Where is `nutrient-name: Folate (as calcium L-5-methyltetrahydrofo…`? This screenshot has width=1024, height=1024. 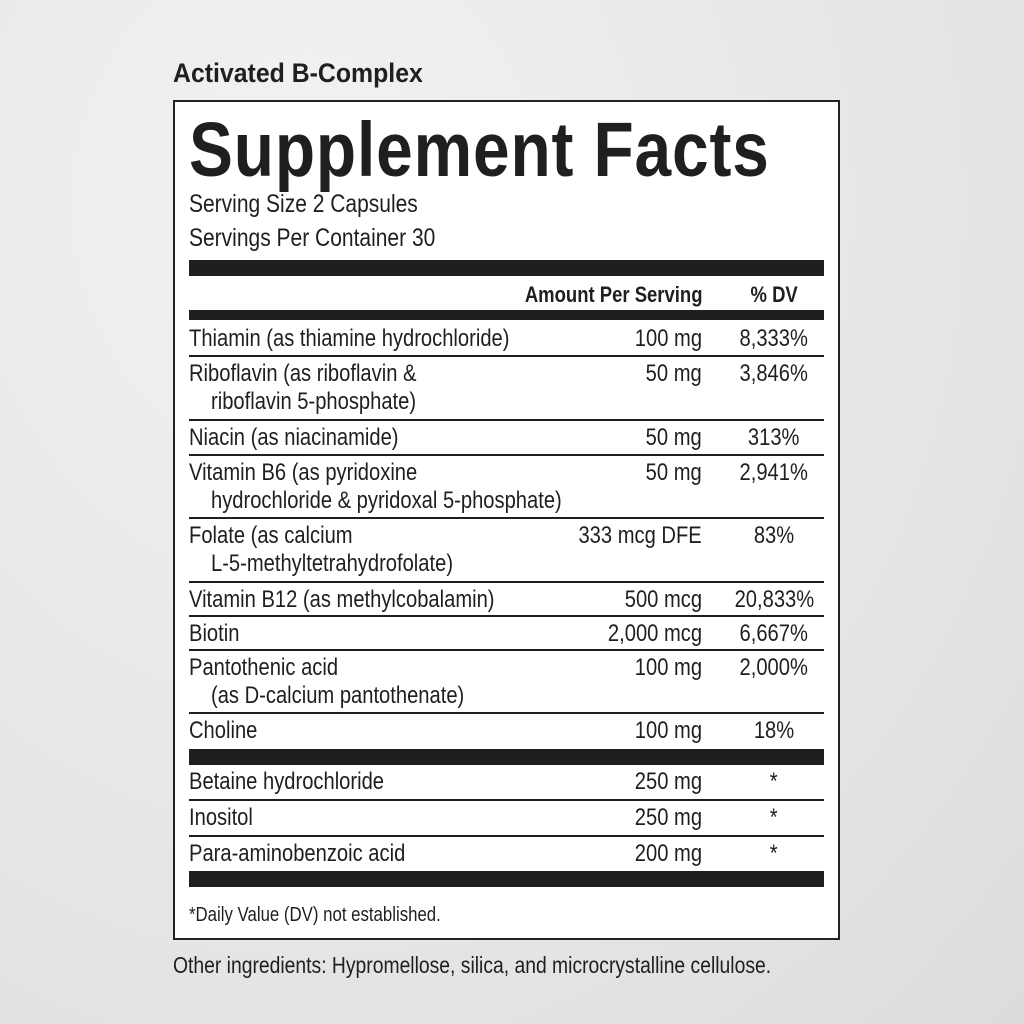 nutrient-name: Folate (as calcium L-5-methyltetrahydrofo… is located at coordinates (344, 550).